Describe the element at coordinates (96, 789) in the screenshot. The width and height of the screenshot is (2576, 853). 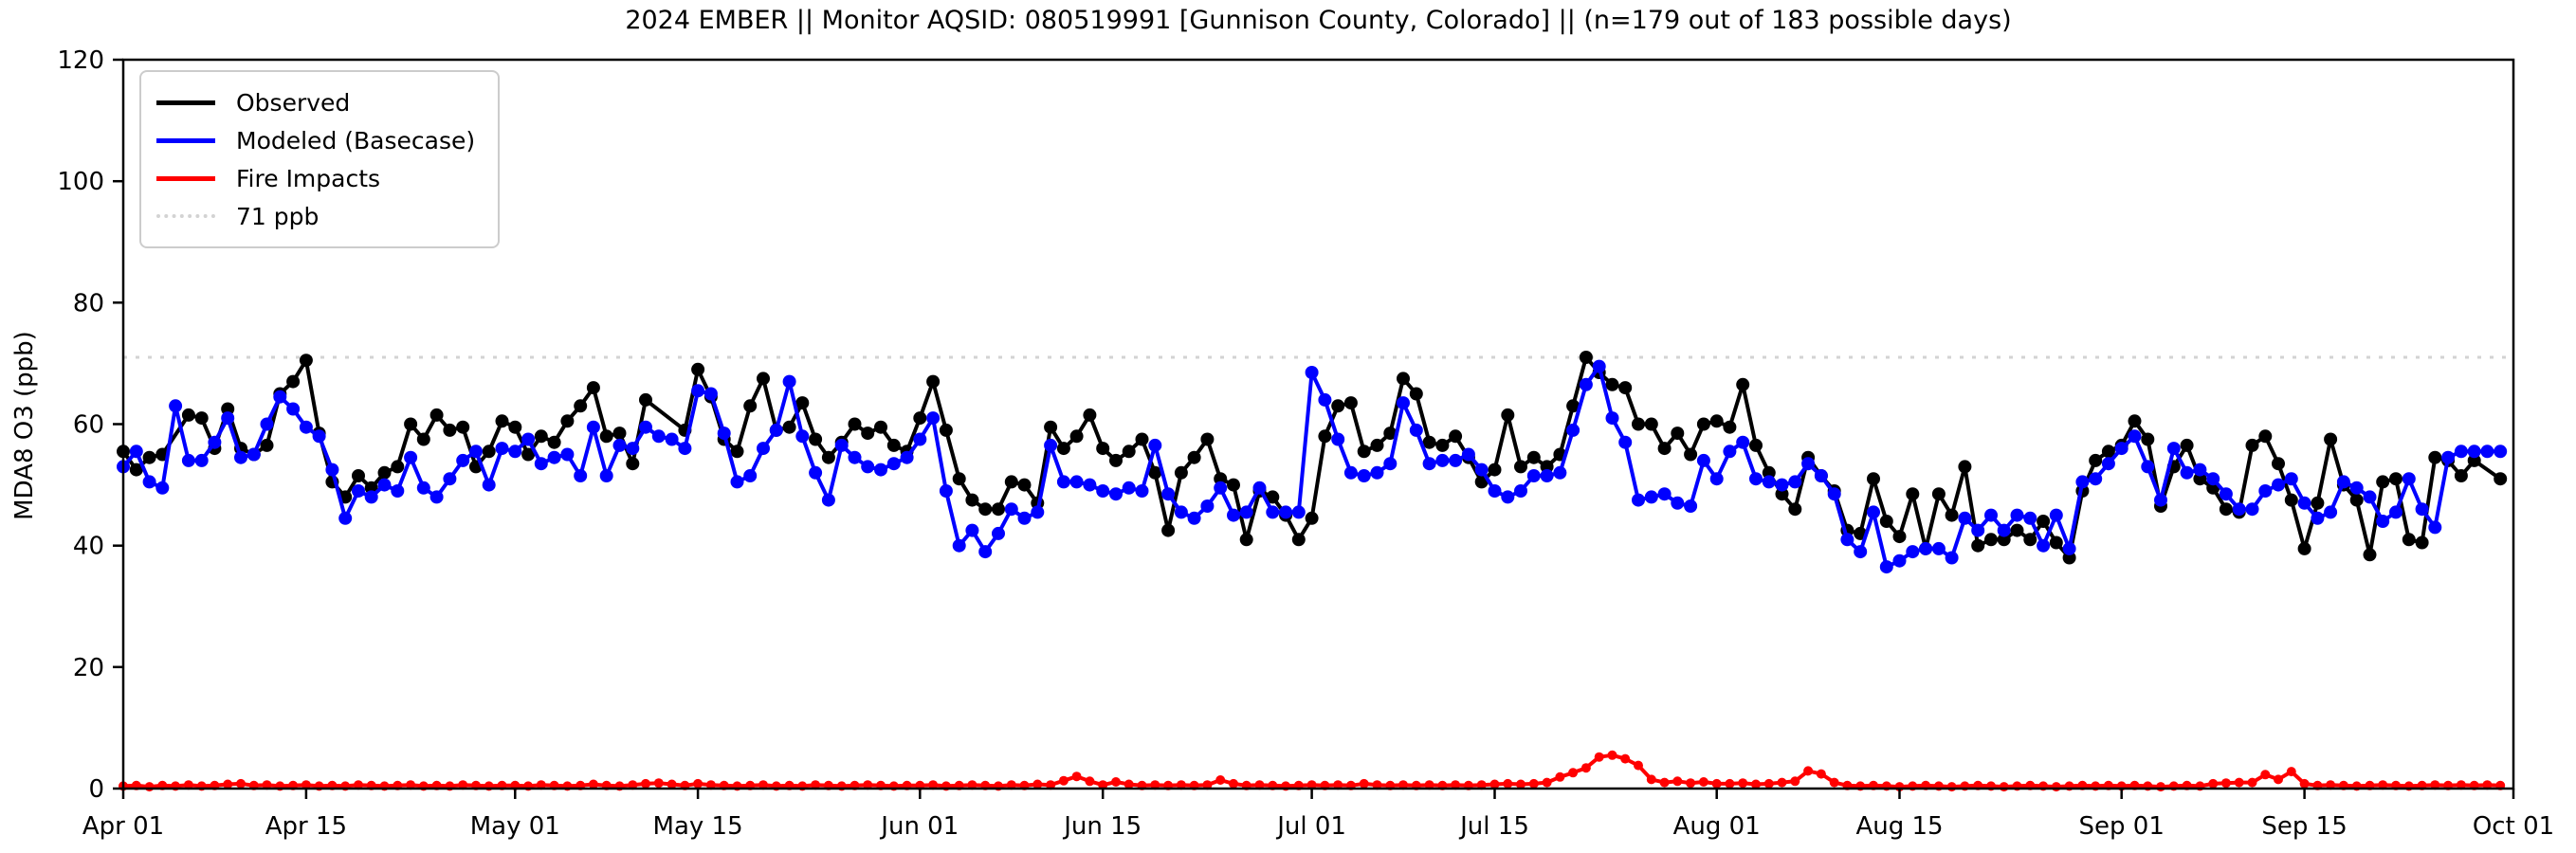
I see `y-tick-label: 0` at that location.